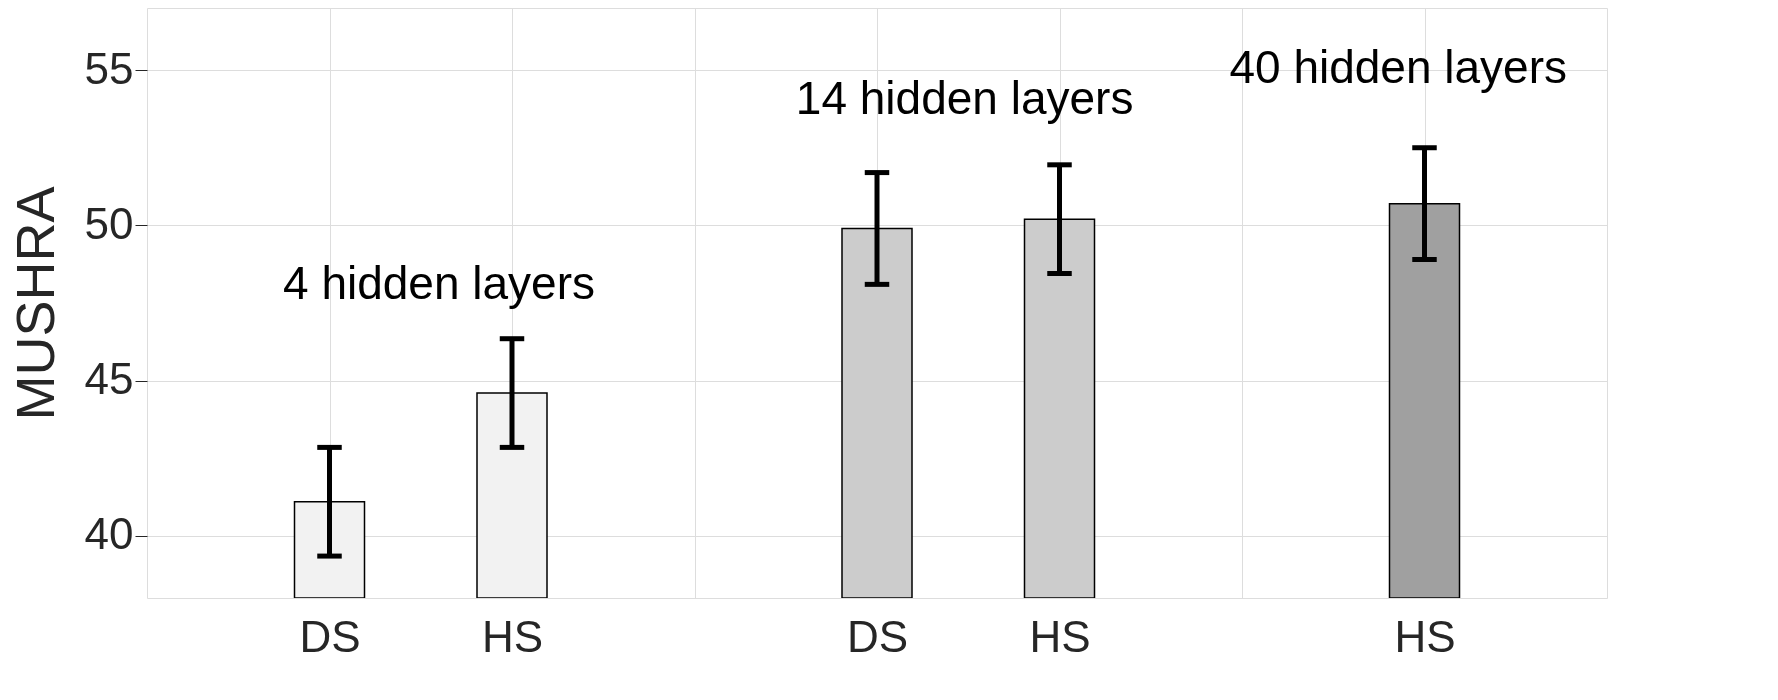  What do you see at coordinates (109, 534) in the screenshot?
I see `y-tick-label: 40` at bounding box center [109, 534].